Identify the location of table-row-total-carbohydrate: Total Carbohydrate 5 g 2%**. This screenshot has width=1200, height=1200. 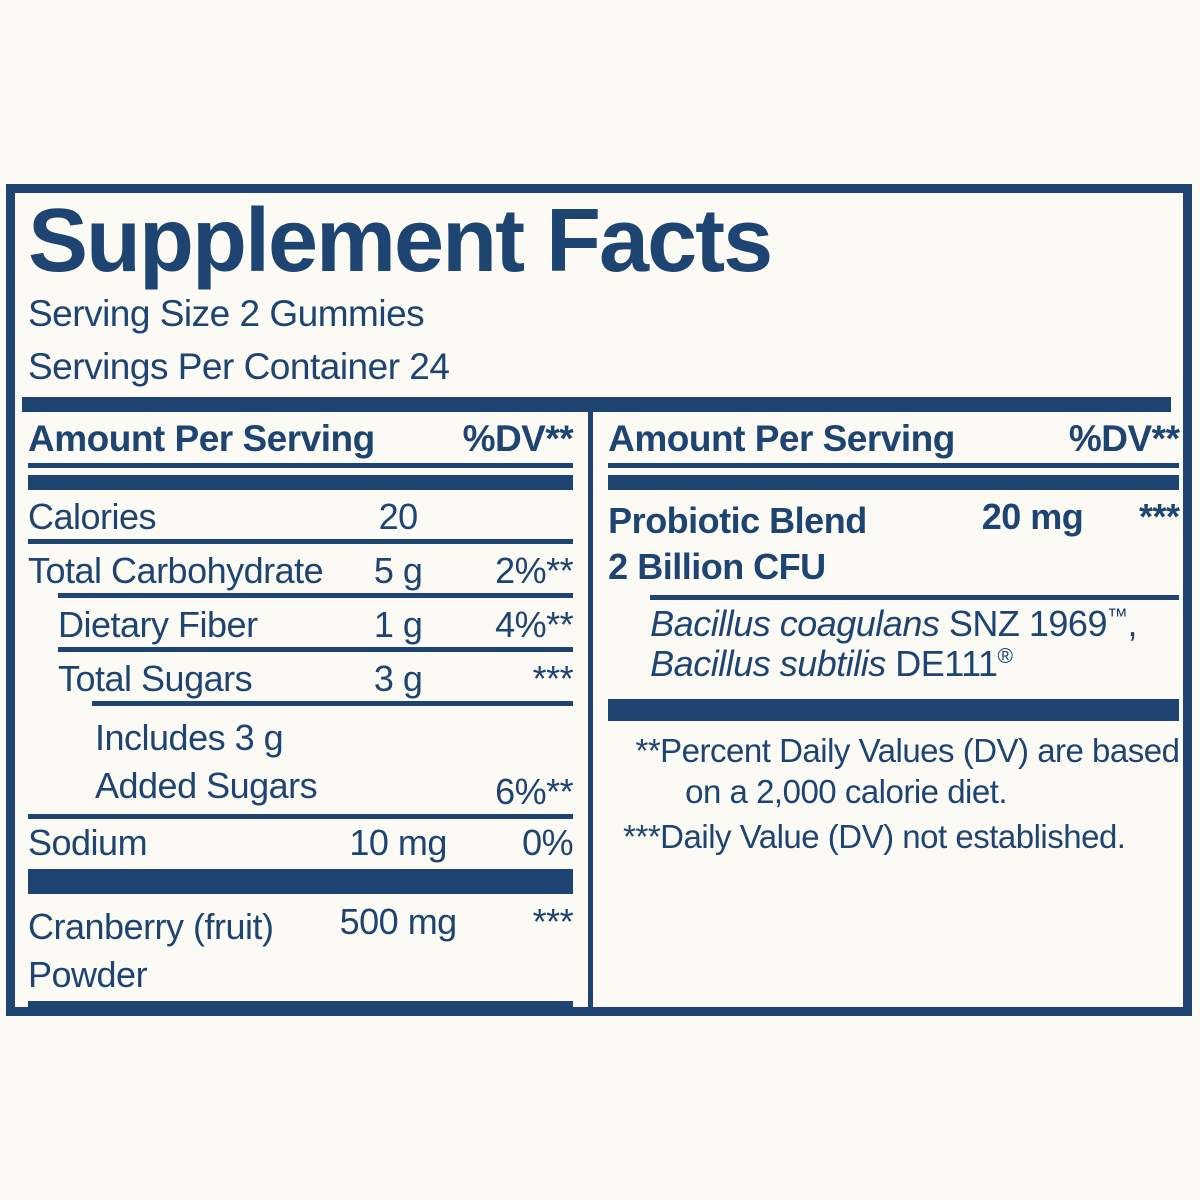
(301, 568).